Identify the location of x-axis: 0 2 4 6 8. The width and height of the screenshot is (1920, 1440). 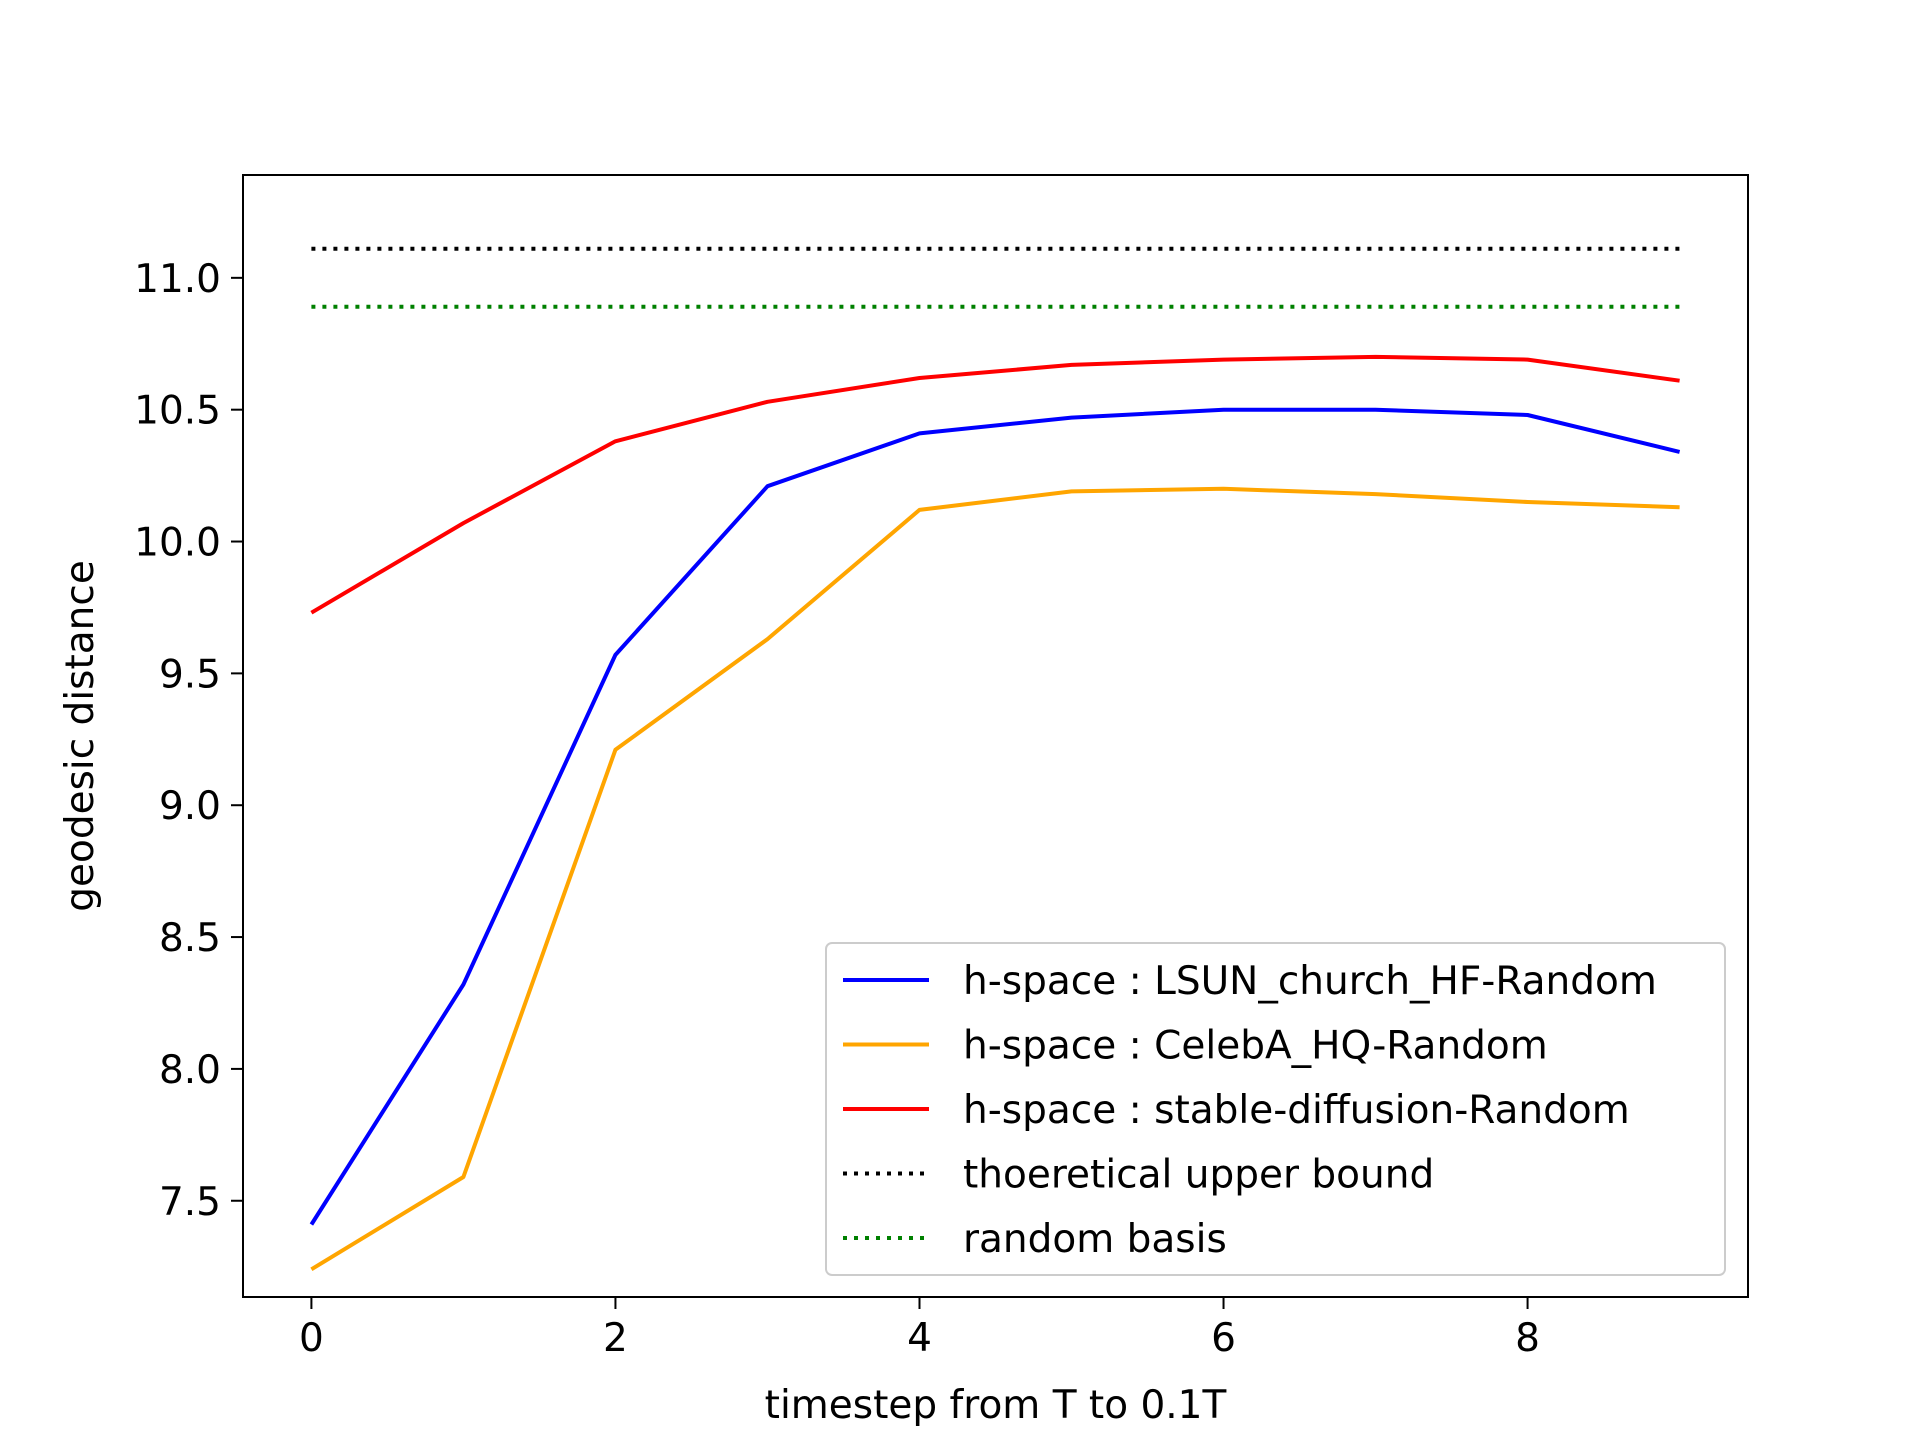
(919, 1329).